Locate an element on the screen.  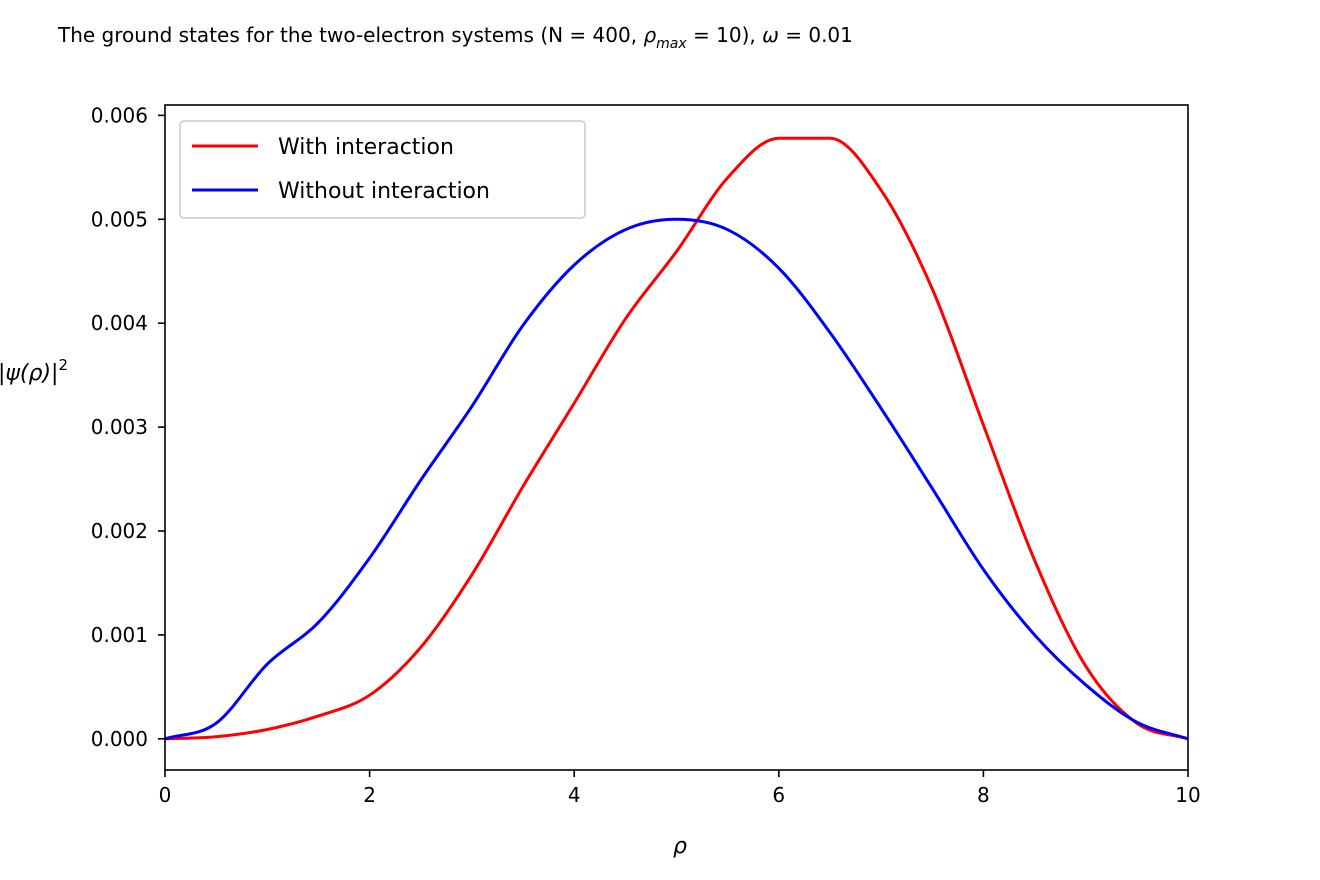
y-tick-label: 0.005 is located at coordinates (119, 219).